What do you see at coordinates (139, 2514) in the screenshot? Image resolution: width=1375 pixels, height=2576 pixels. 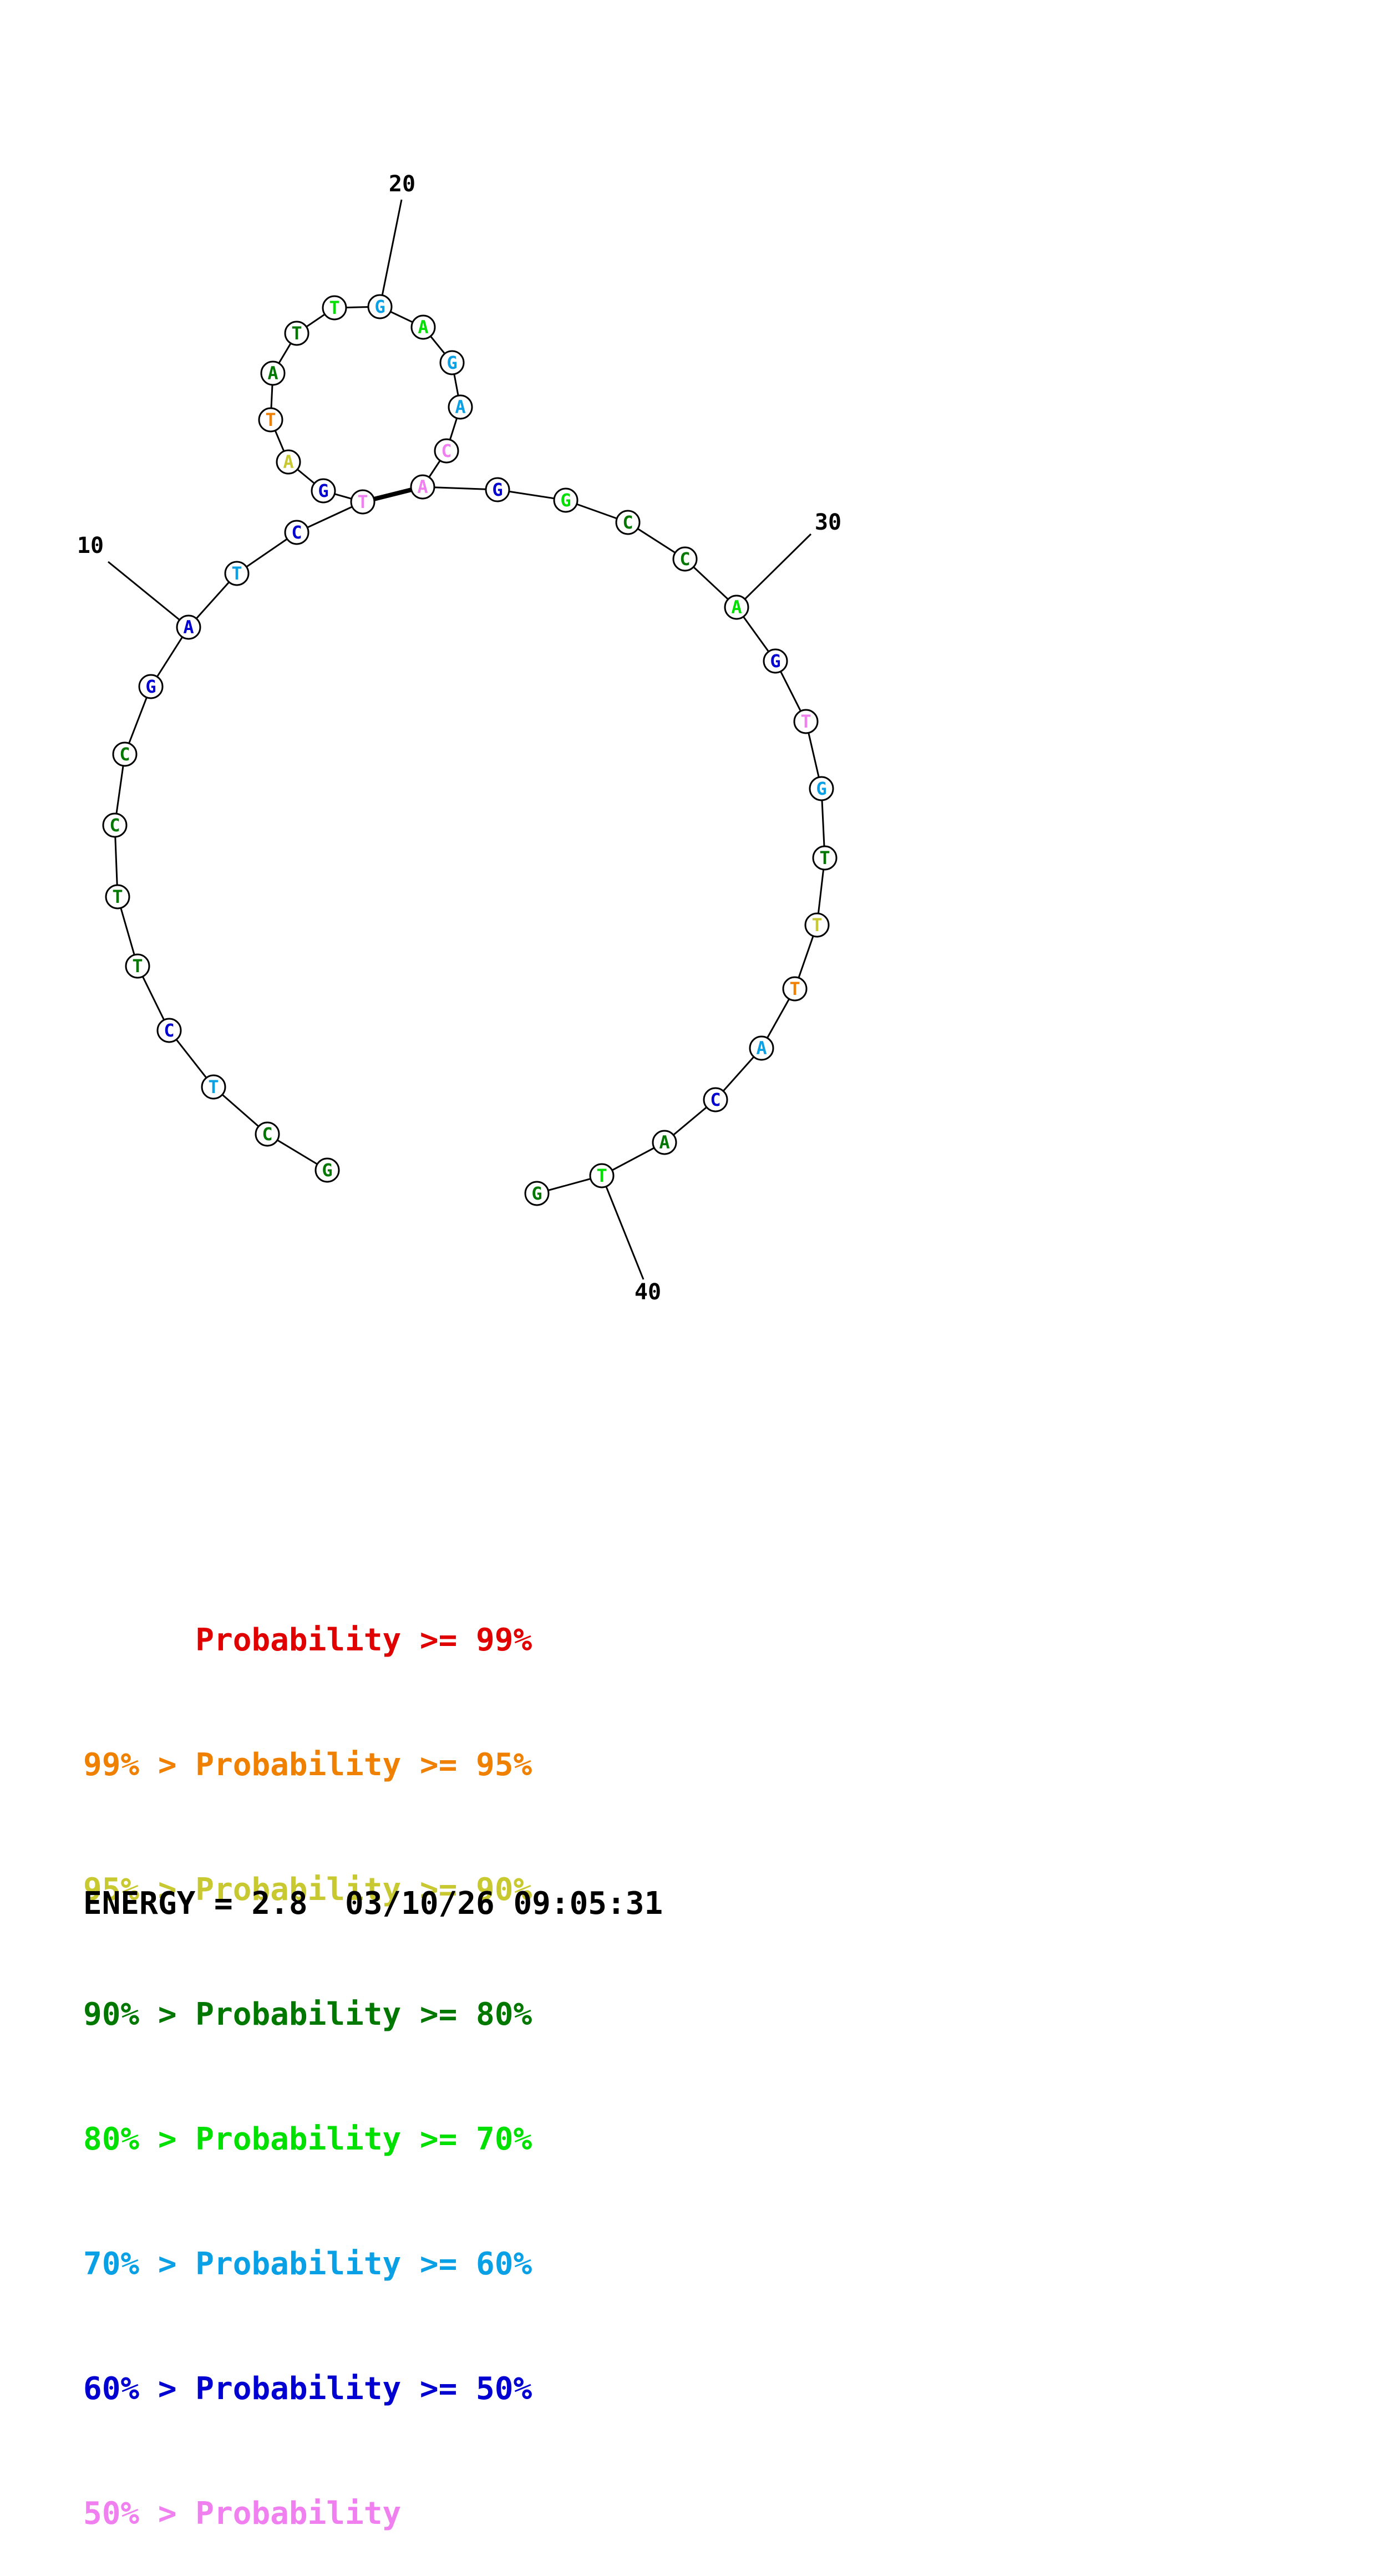 I see `legend-prefix: 50% >` at bounding box center [139, 2514].